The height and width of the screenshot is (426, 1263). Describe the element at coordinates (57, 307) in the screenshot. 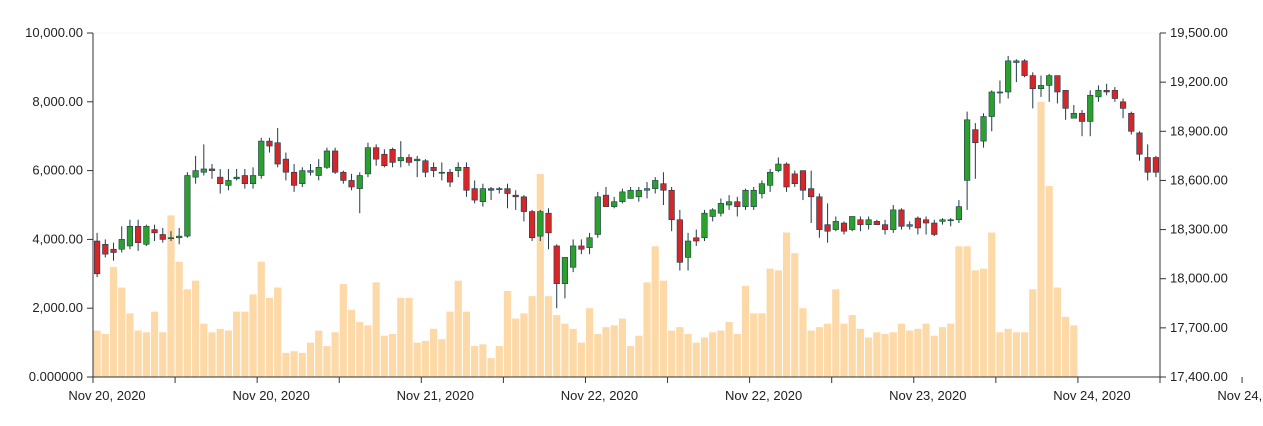

I see `left-axis-tick-label: 2,000.00` at that location.